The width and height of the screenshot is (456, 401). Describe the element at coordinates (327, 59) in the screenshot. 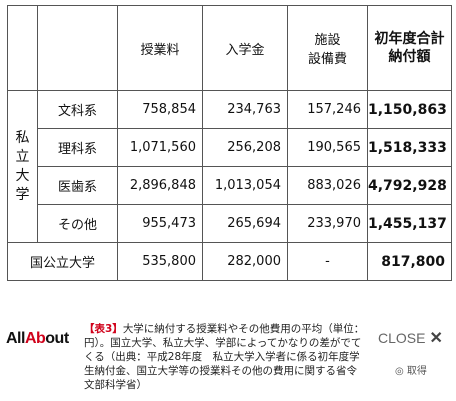

I see `header-facility-line2: 設備費` at that location.